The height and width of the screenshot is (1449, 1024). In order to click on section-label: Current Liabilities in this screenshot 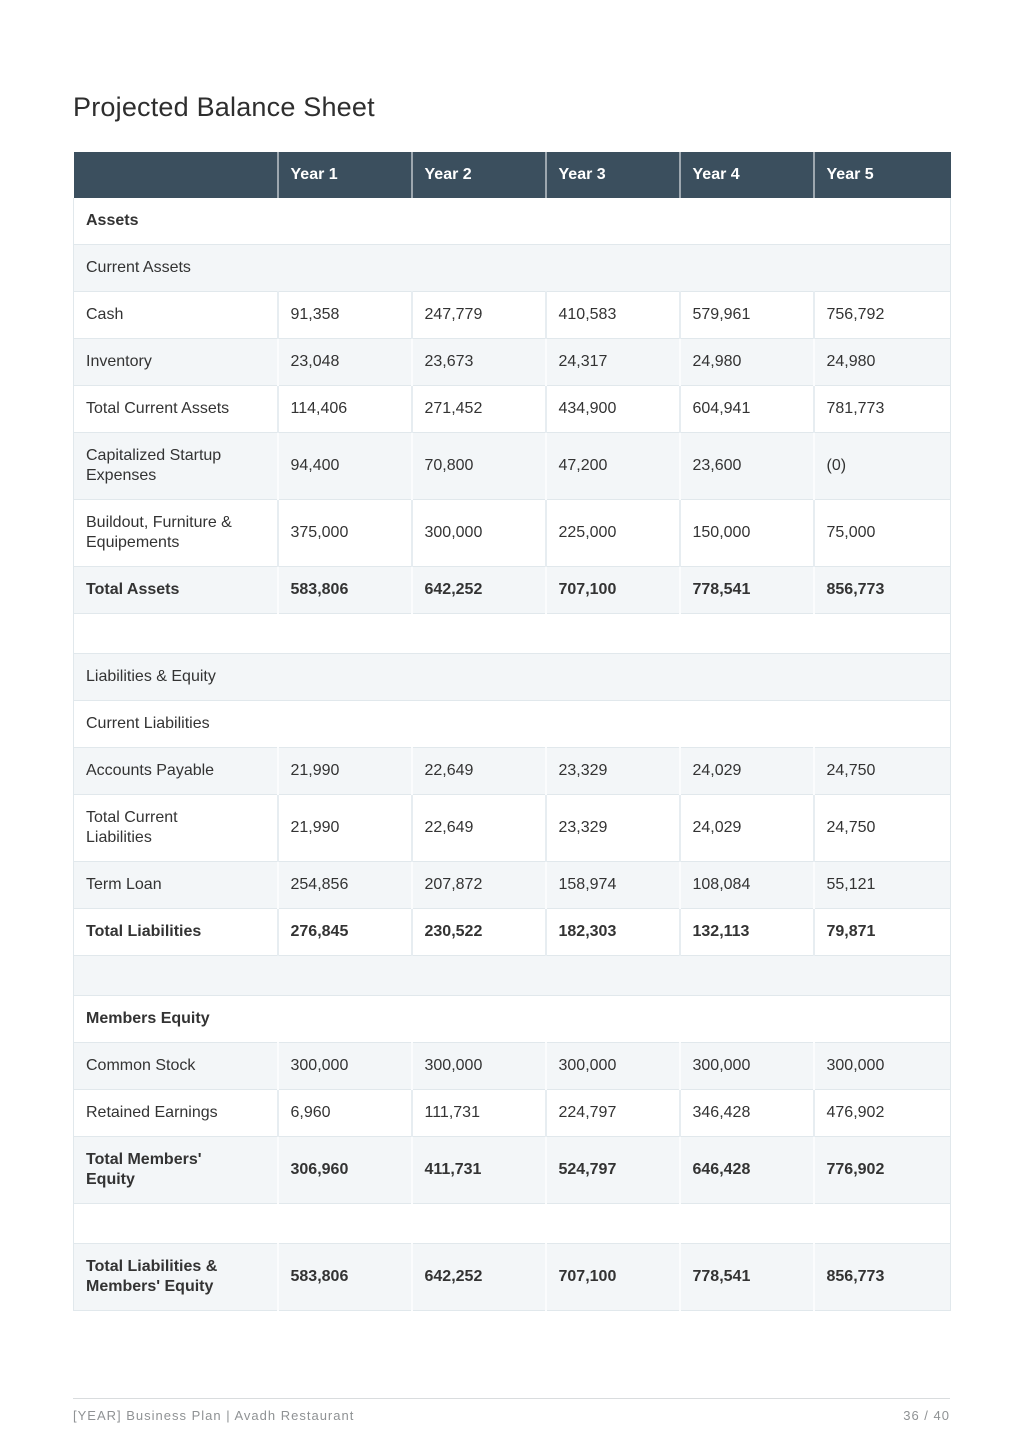, I will do `click(512, 724)`.